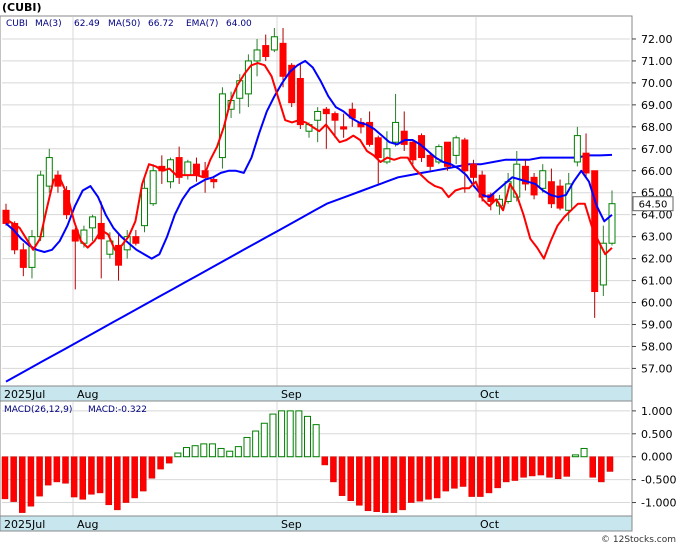  Describe the element at coordinates (657, 215) in the screenshot. I see `price-y-tick-label: 64.00` at that location.